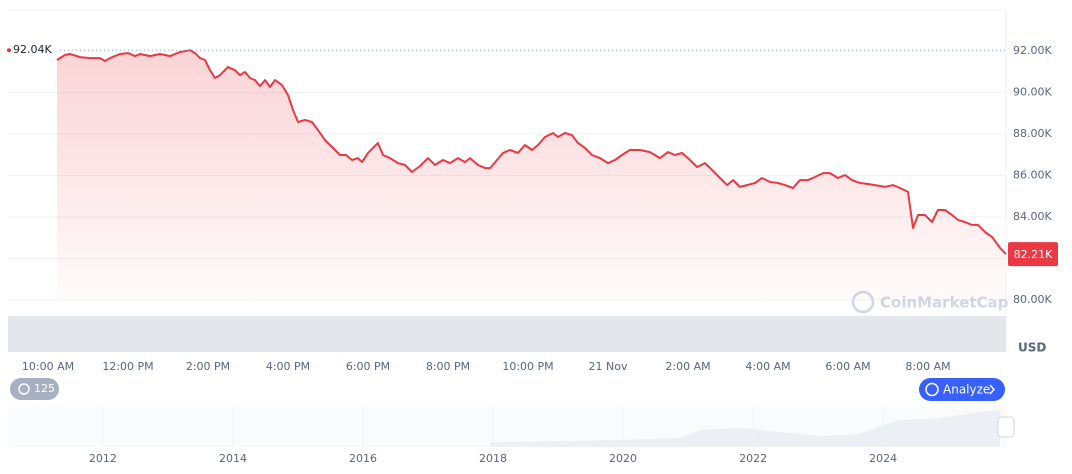 The width and height of the screenshot is (1072, 474). What do you see at coordinates (745, 428) in the screenshot?
I see `navigator-history` at bounding box center [745, 428].